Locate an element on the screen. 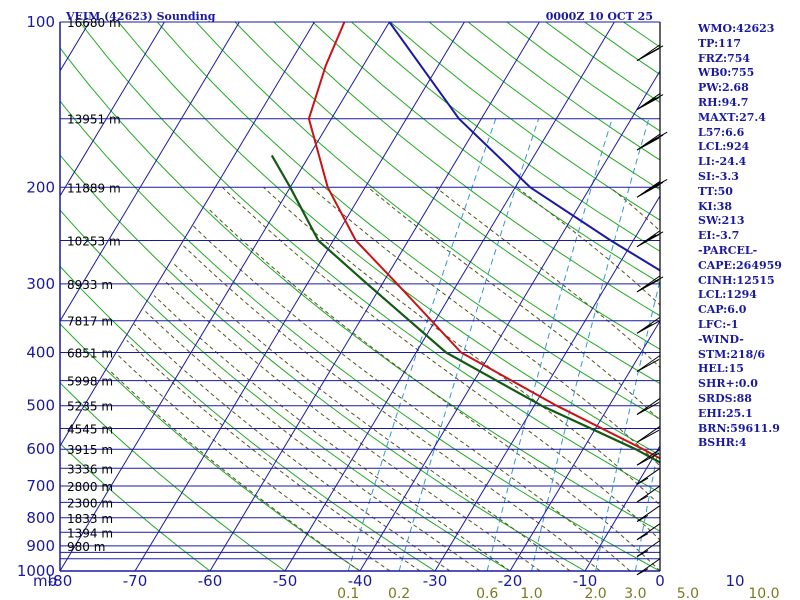 This screenshot has width=800, height=600. pressure-tick-label: 900 is located at coordinates (40, 546).